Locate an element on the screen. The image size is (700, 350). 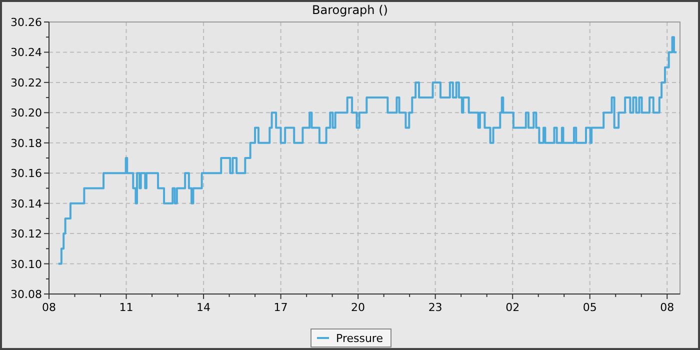
x-tick-label: 11 is located at coordinates (126, 307).